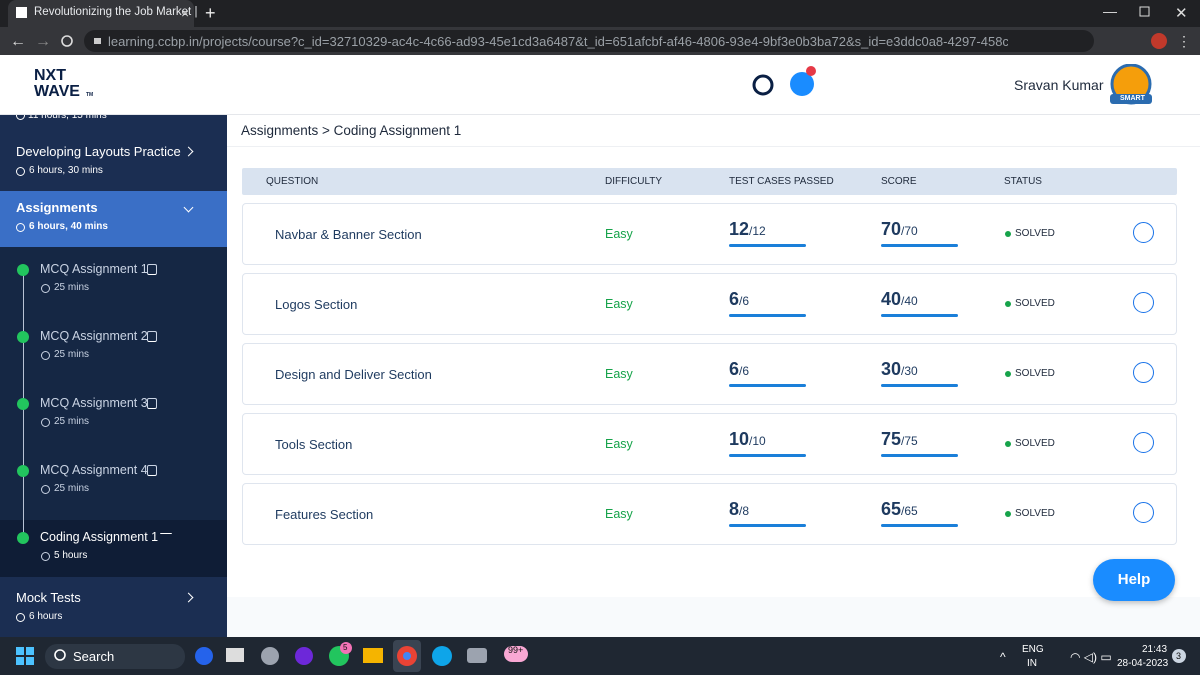 The image size is (1200, 675). What do you see at coordinates (25, 656) in the screenshot?
I see `start-button` at bounding box center [25, 656].